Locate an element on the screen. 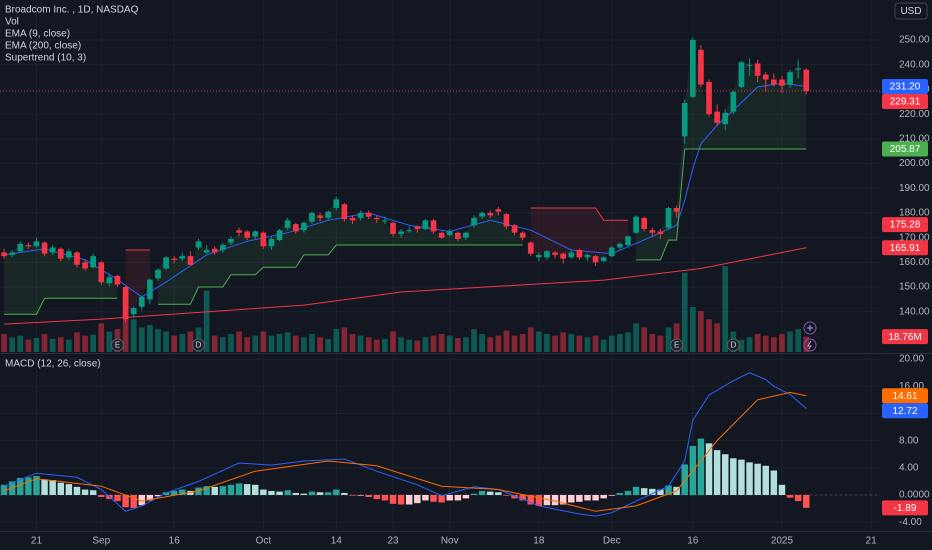 The image size is (932, 550). alert-icon is located at coordinates (809, 345).